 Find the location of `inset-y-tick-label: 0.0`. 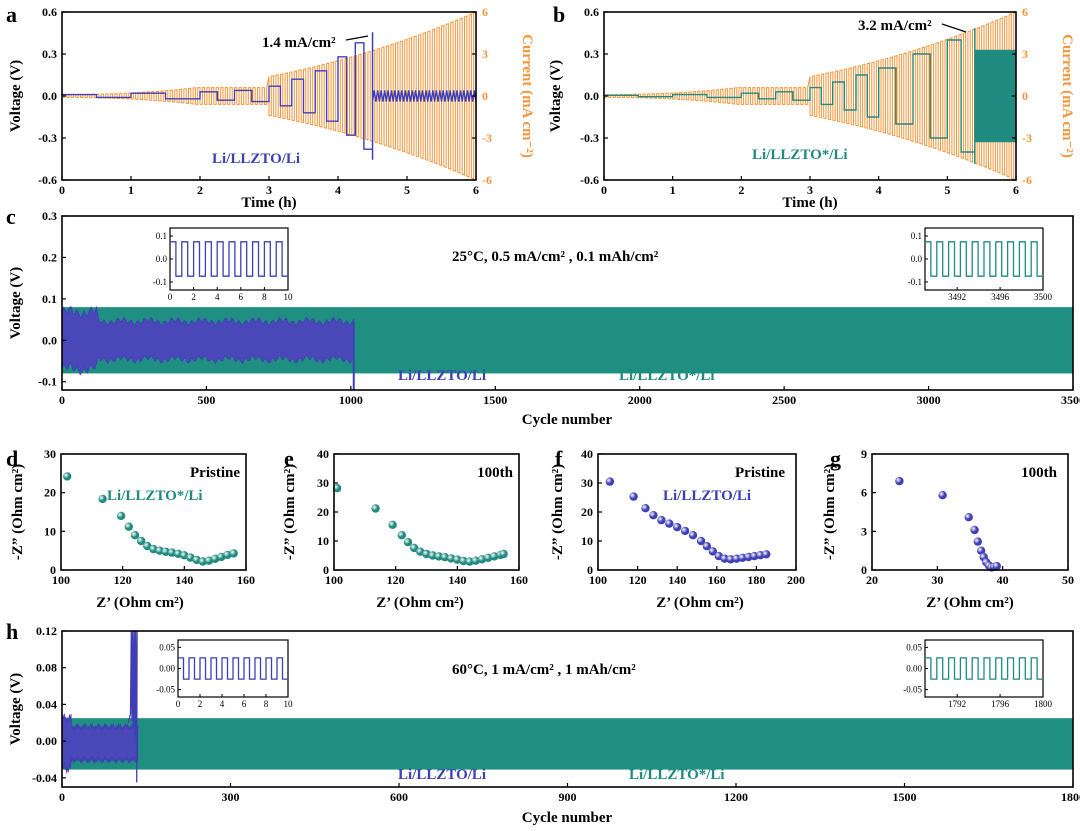

inset-y-tick-label: 0.0 is located at coordinates (917, 259).